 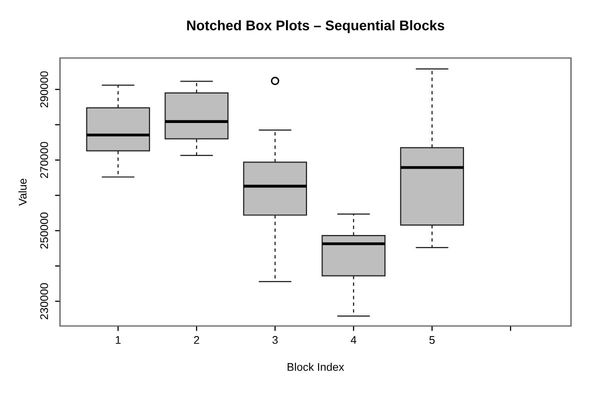 What do you see at coordinates (432, 340) in the screenshot?
I see `x-tick-label: 5` at bounding box center [432, 340].